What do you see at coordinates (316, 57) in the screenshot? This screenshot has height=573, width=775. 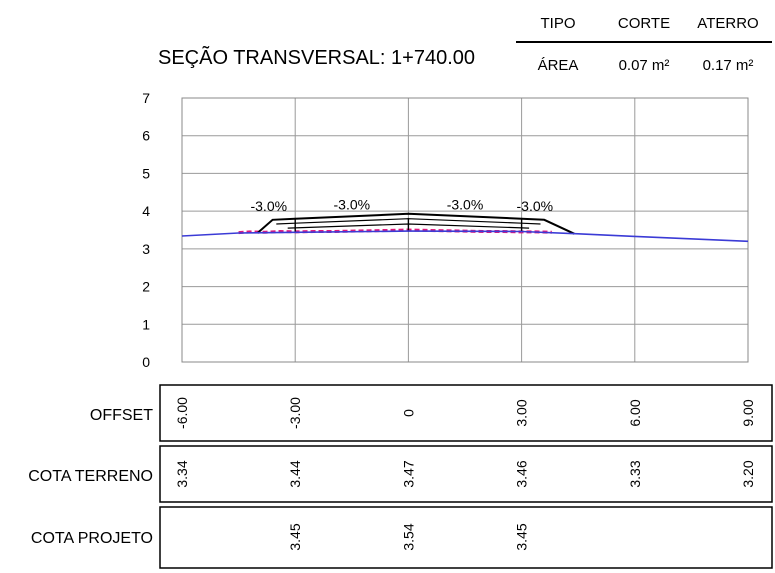 I see `section-title: SEÇÃO TRANSVERSAL: 1+740.00` at bounding box center [316, 57].